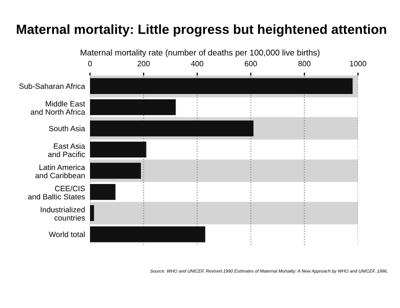  Describe the element at coordinates (200, 53) in the screenshot. I see `chart-subtitle: Maternal mortality rate (number of deaths per 100,000 live births)` at that location.